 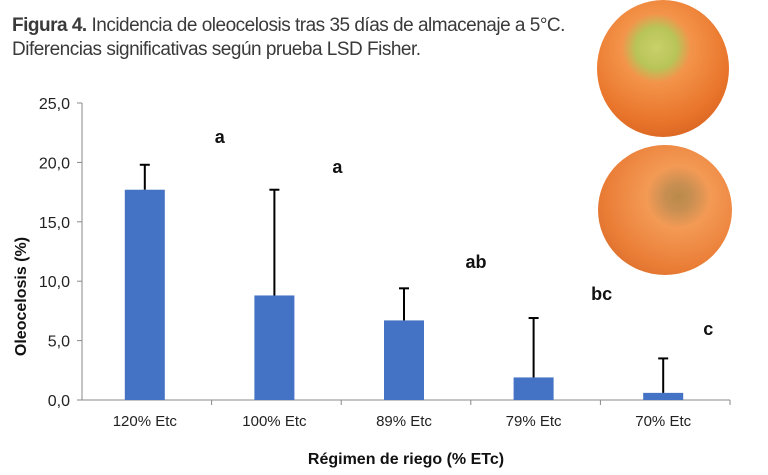 I want to click on y-tick-label: 20,0, so click(x=54, y=163).